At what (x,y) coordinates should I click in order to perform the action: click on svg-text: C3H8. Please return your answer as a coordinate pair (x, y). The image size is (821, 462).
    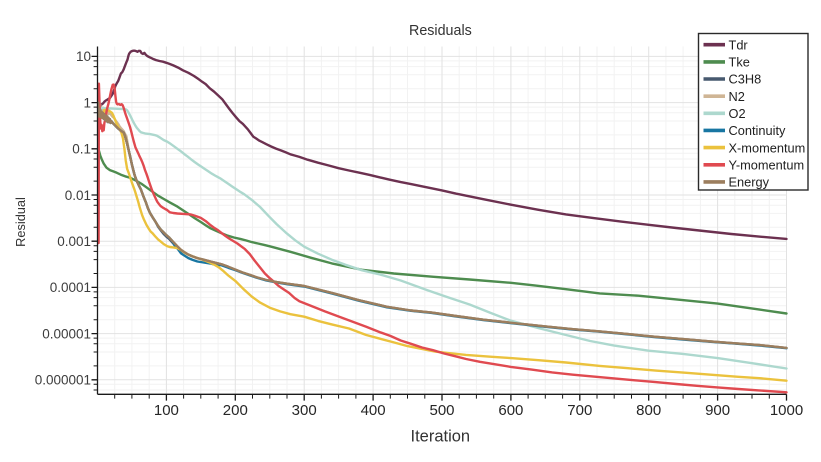
    Looking at the image, I should click on (745, 79).